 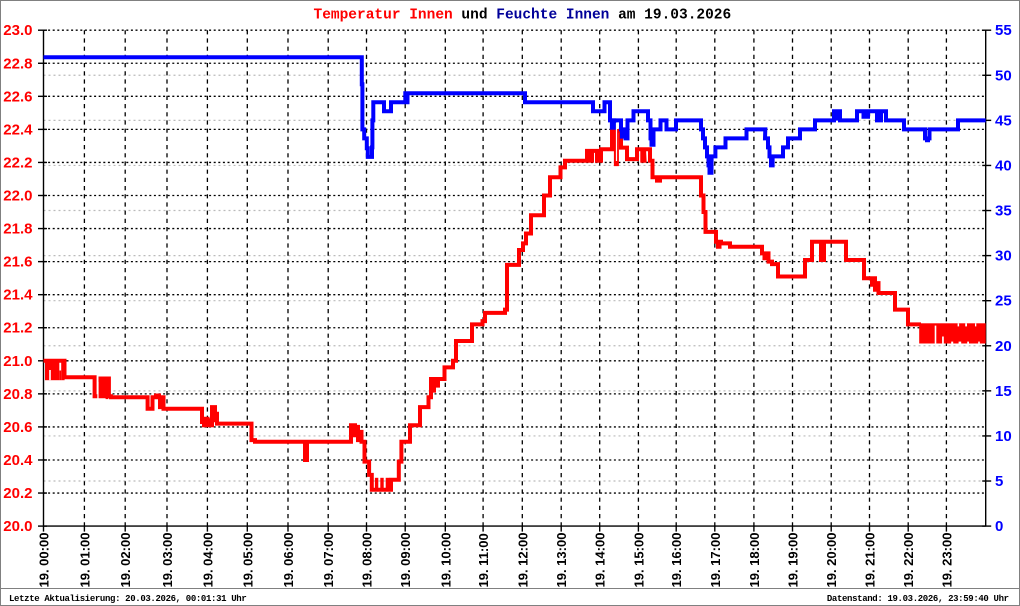 I want to click on svg-text: 23.0, so click(x=17, y=30).